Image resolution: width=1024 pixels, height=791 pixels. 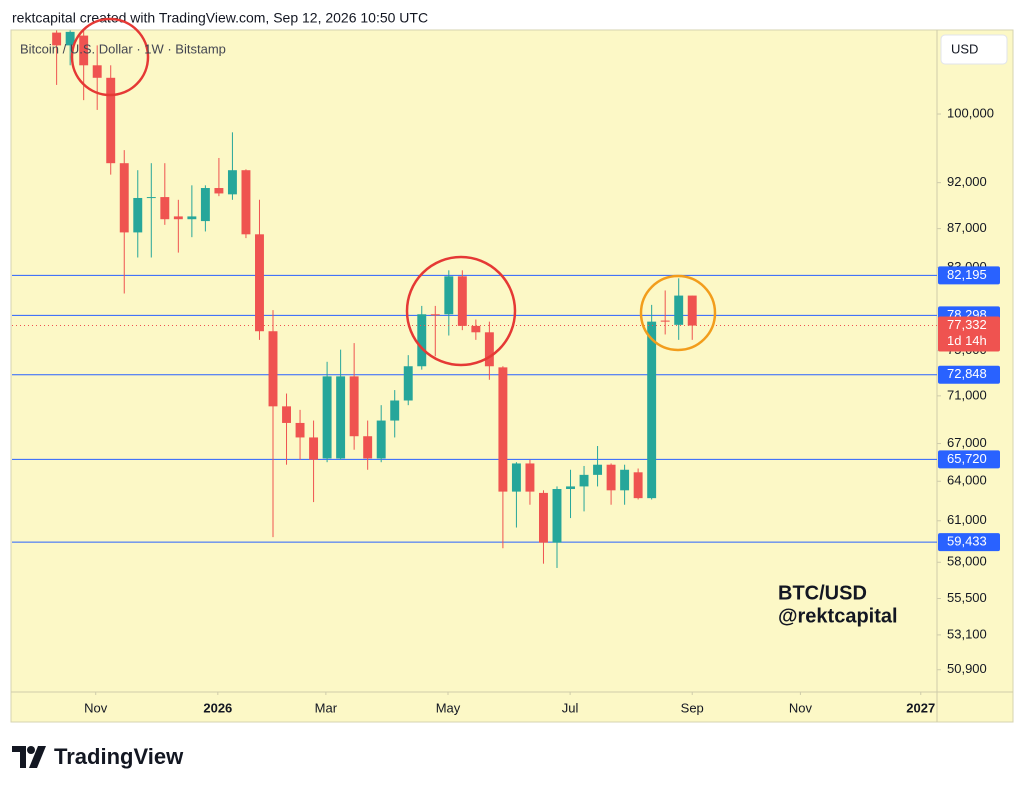 What do you see at coordinates (217, 707) in the screenshot?
I see `x-tick-label: 2026` at bounding box center [217, 707].